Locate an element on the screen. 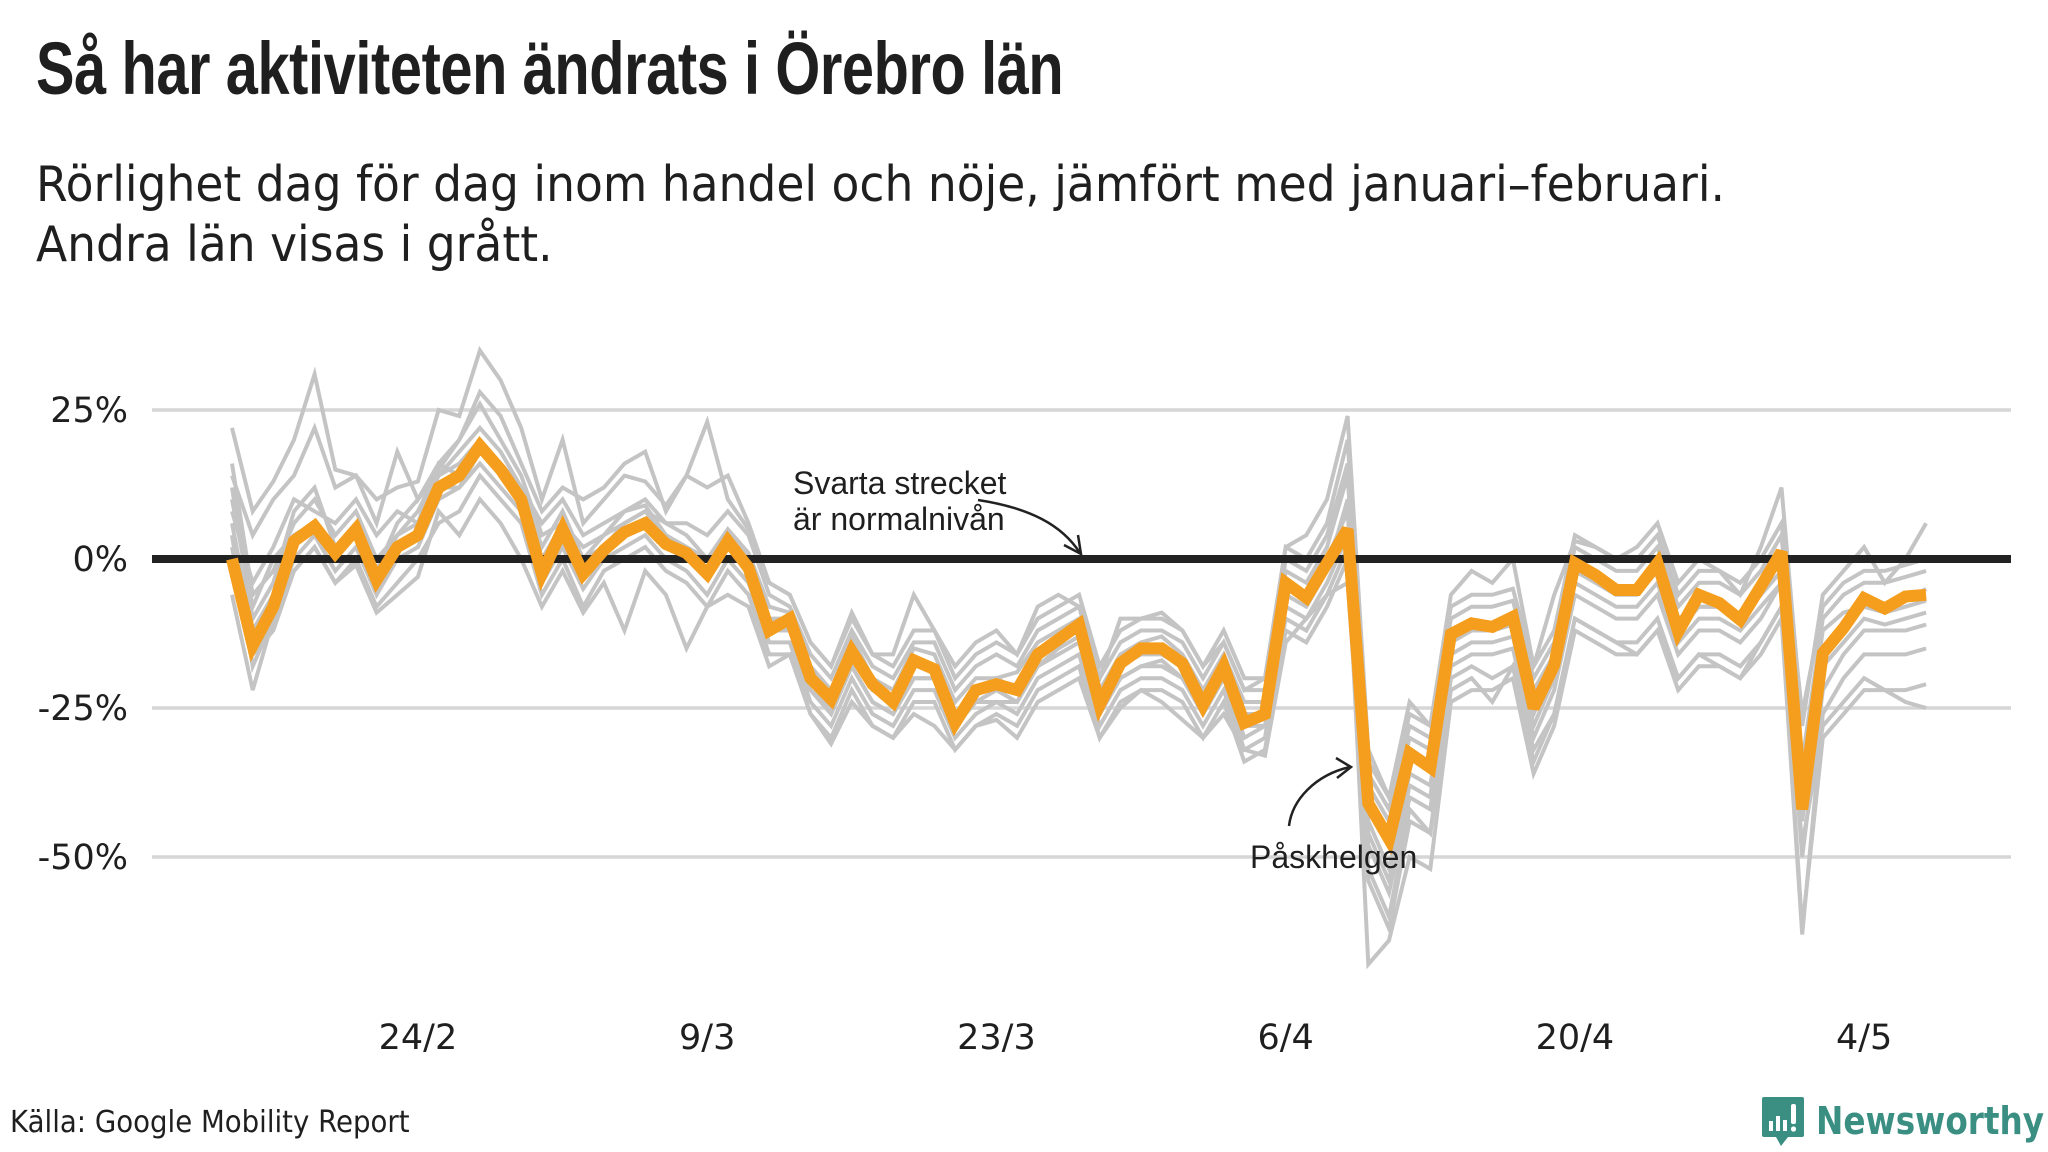 This screenshot has height=1152, width=2048. x-tick-label: 23/3 is located at coordinates (996, 1038).